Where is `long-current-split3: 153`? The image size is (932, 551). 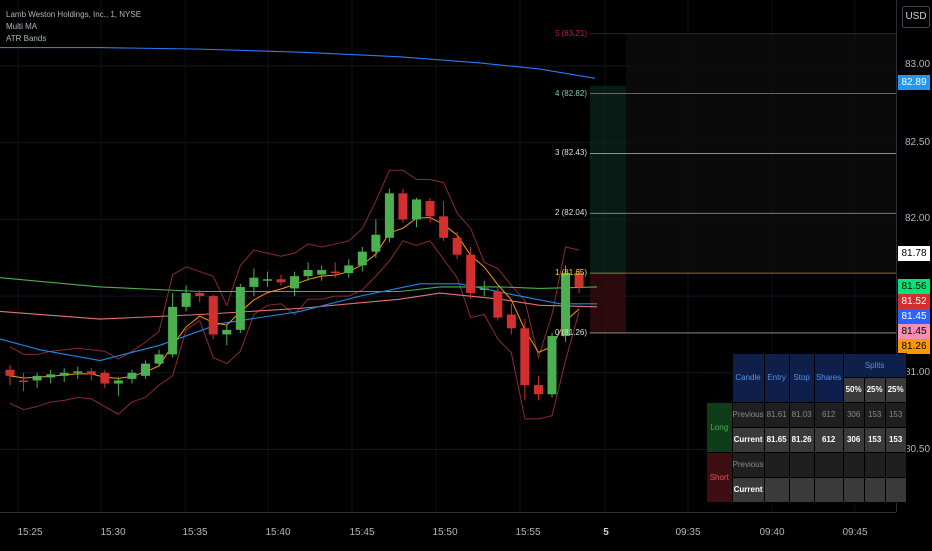 long-current-split3: 153 is located at coordinates (895, 439).